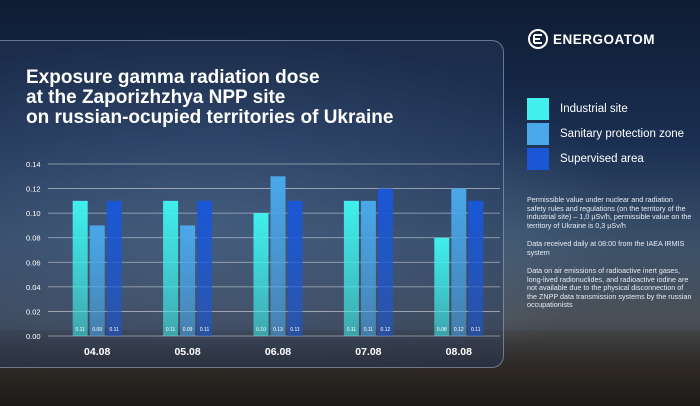  I want to click on y-tick-label: 0.02, so click(33, 311).